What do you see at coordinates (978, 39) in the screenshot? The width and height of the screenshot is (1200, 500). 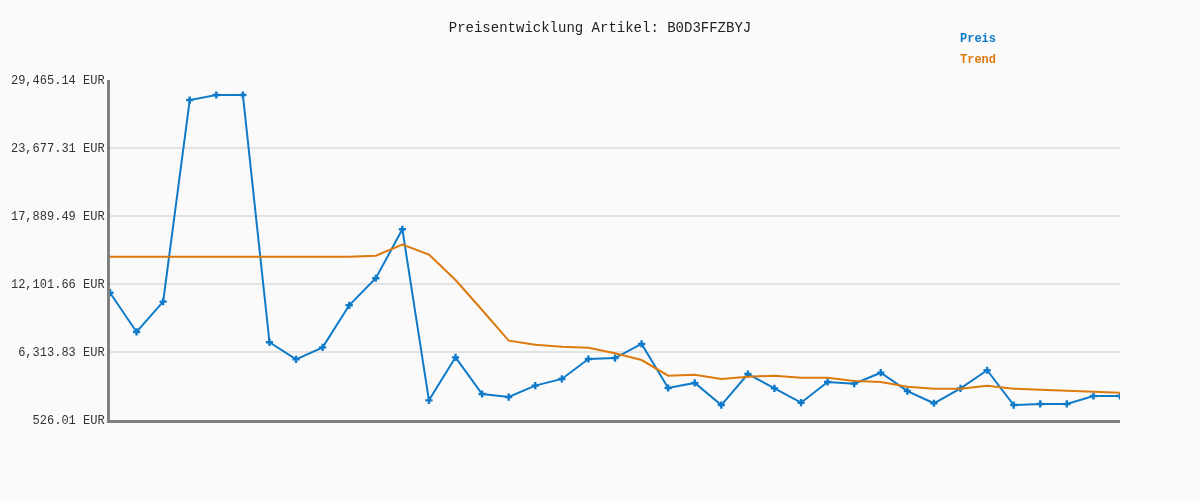 I see `text: Preis` at bounding box center [978, 39].